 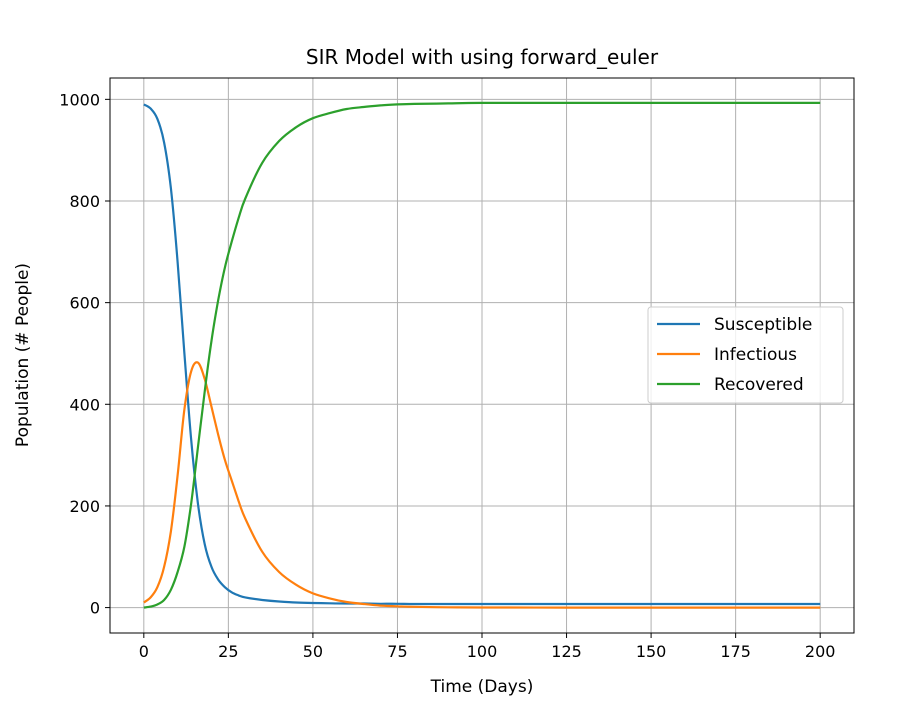 What do you see at coordinates (763, 325) in the screenshot?
I see `legend-label-susceptible: Susceptible` at bounding box center [763, 325].